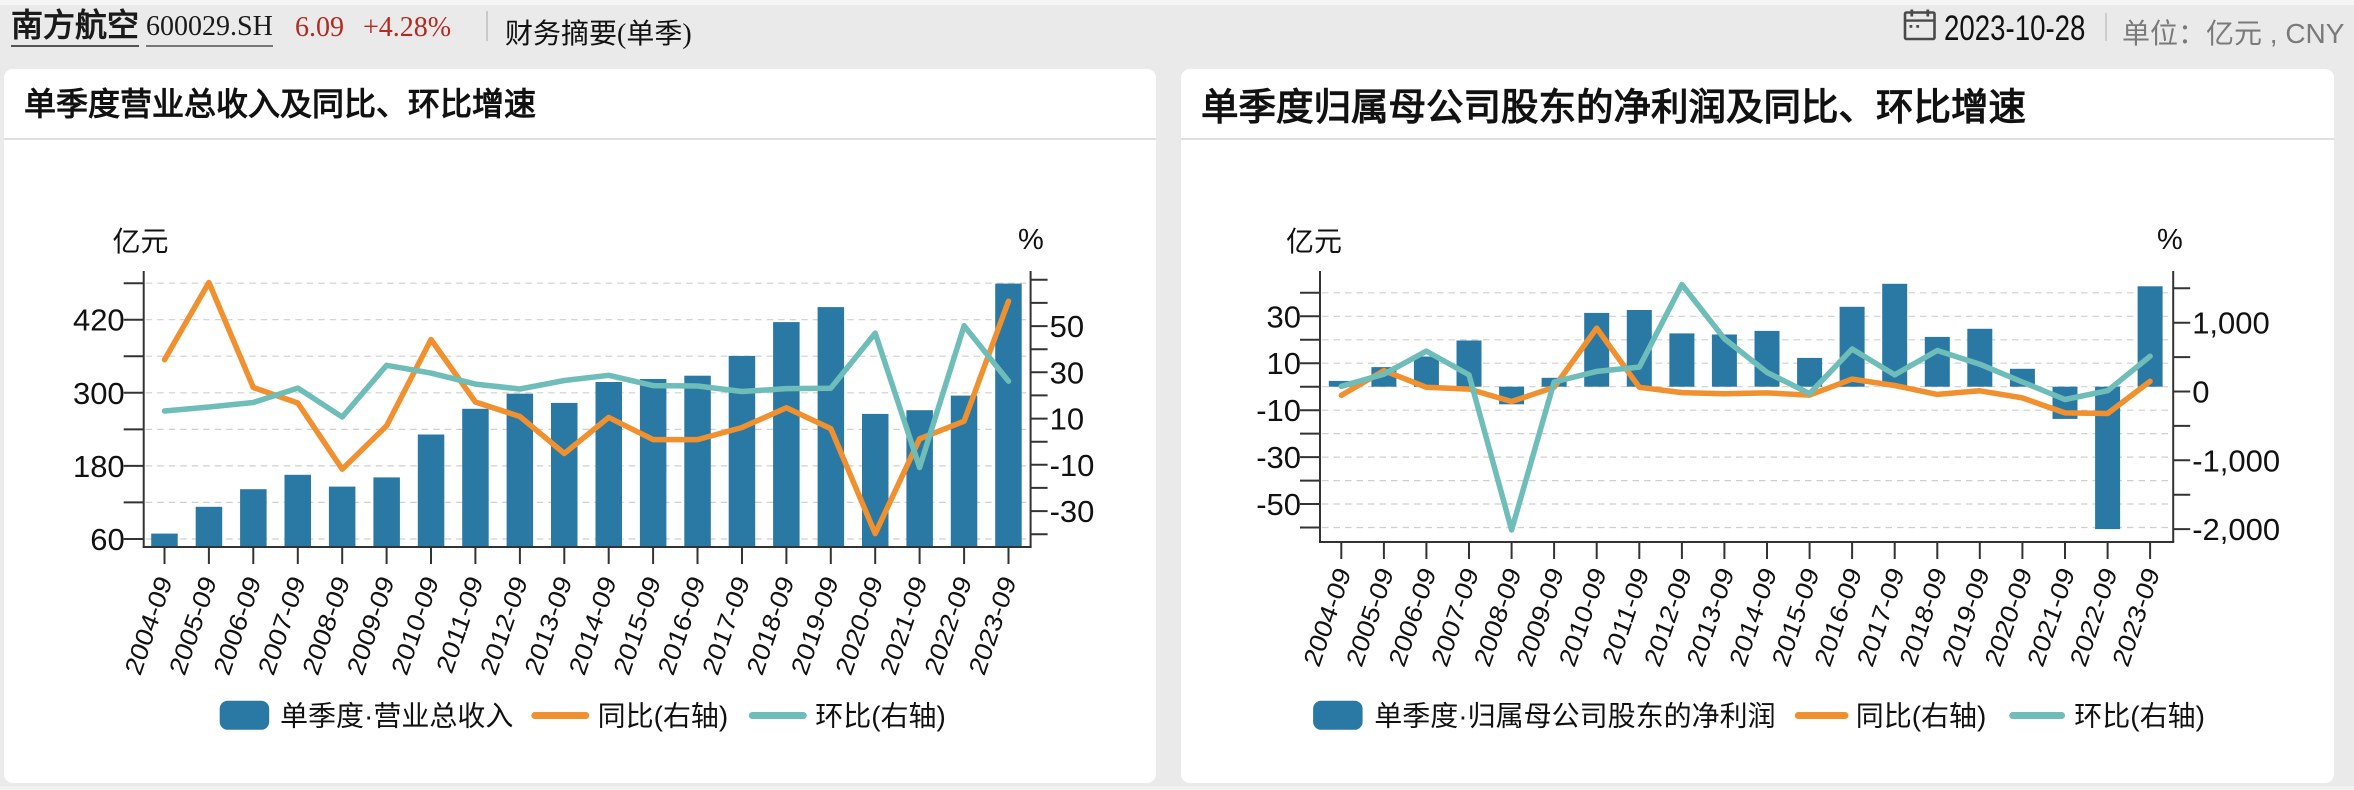  Describe the element at coordinates (2236, 529) in the screenshot. I see `svg-text: -2,000` at that location.